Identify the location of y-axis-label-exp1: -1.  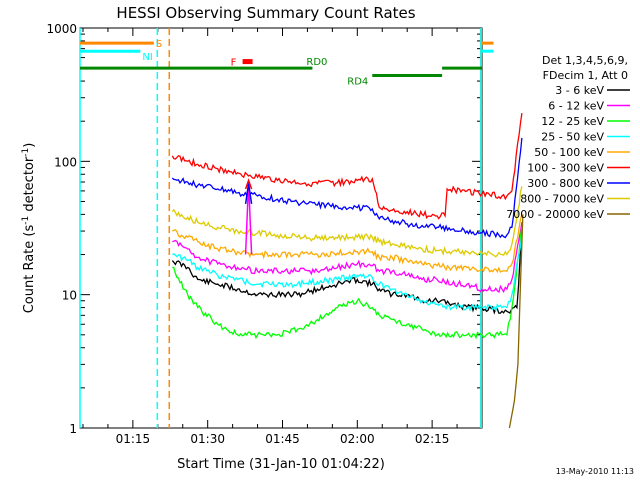
(26, 220).